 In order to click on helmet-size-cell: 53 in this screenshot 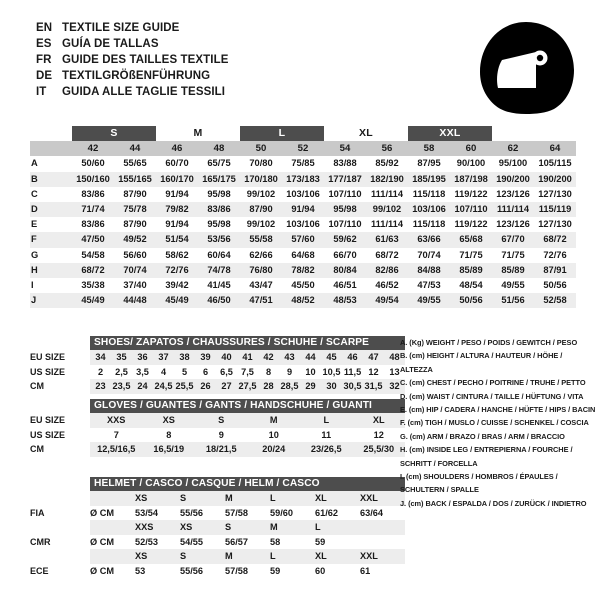, I will do `click(157, 571)`.